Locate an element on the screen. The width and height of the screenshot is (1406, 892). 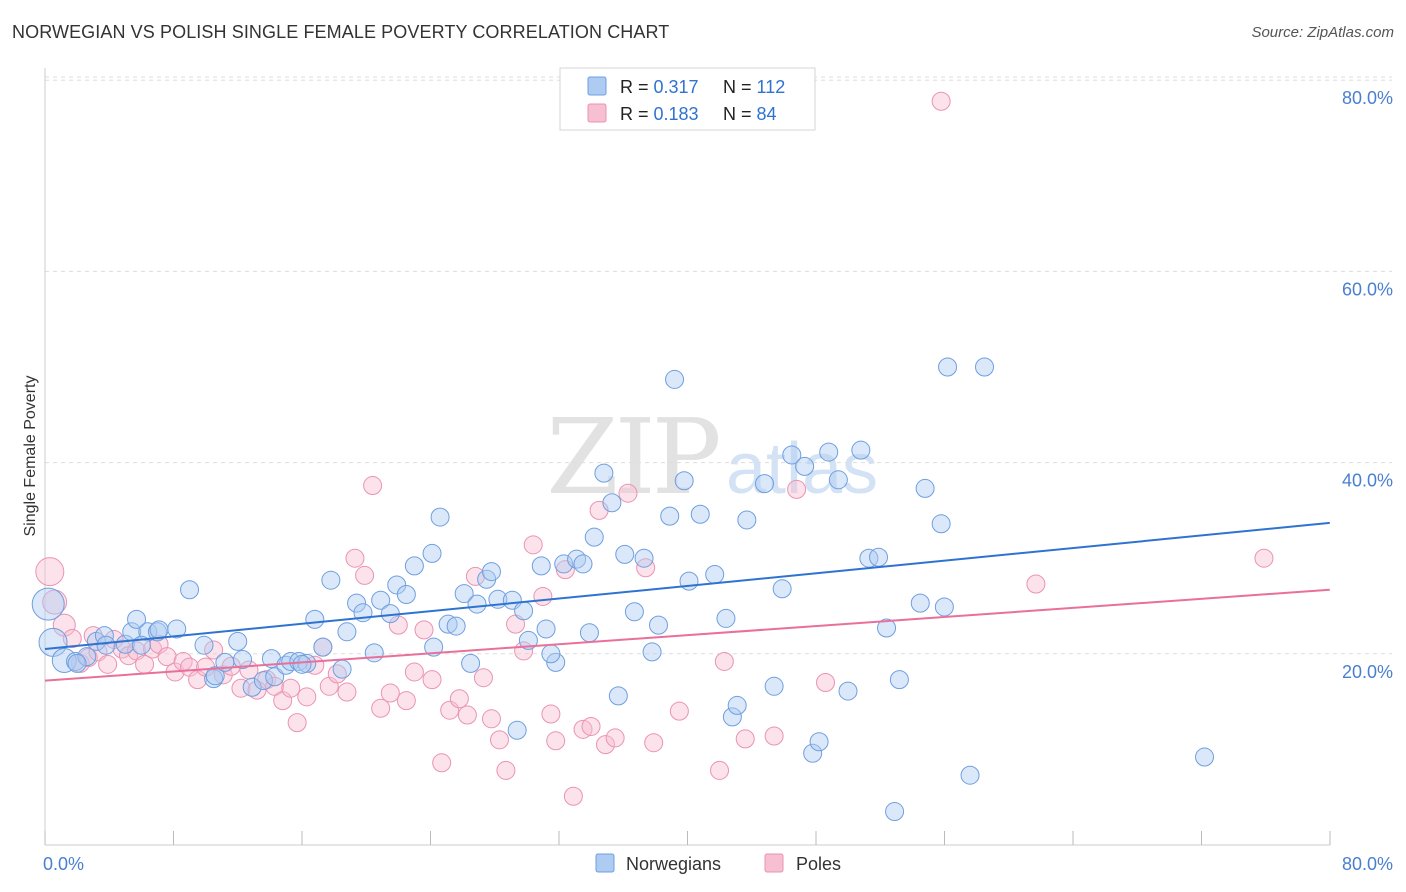
y-tick-label: 20.0% is located at coordinates (1367, 672).